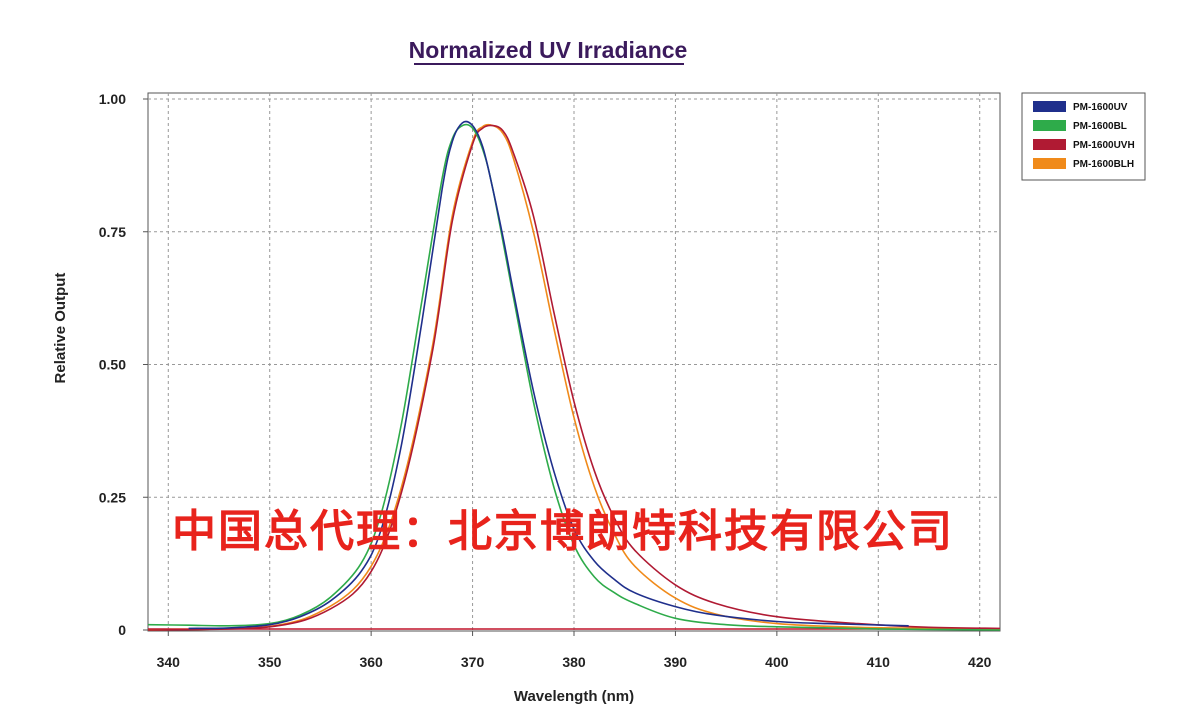  I want to click on y-tick-label: 0, so click(122, 630).